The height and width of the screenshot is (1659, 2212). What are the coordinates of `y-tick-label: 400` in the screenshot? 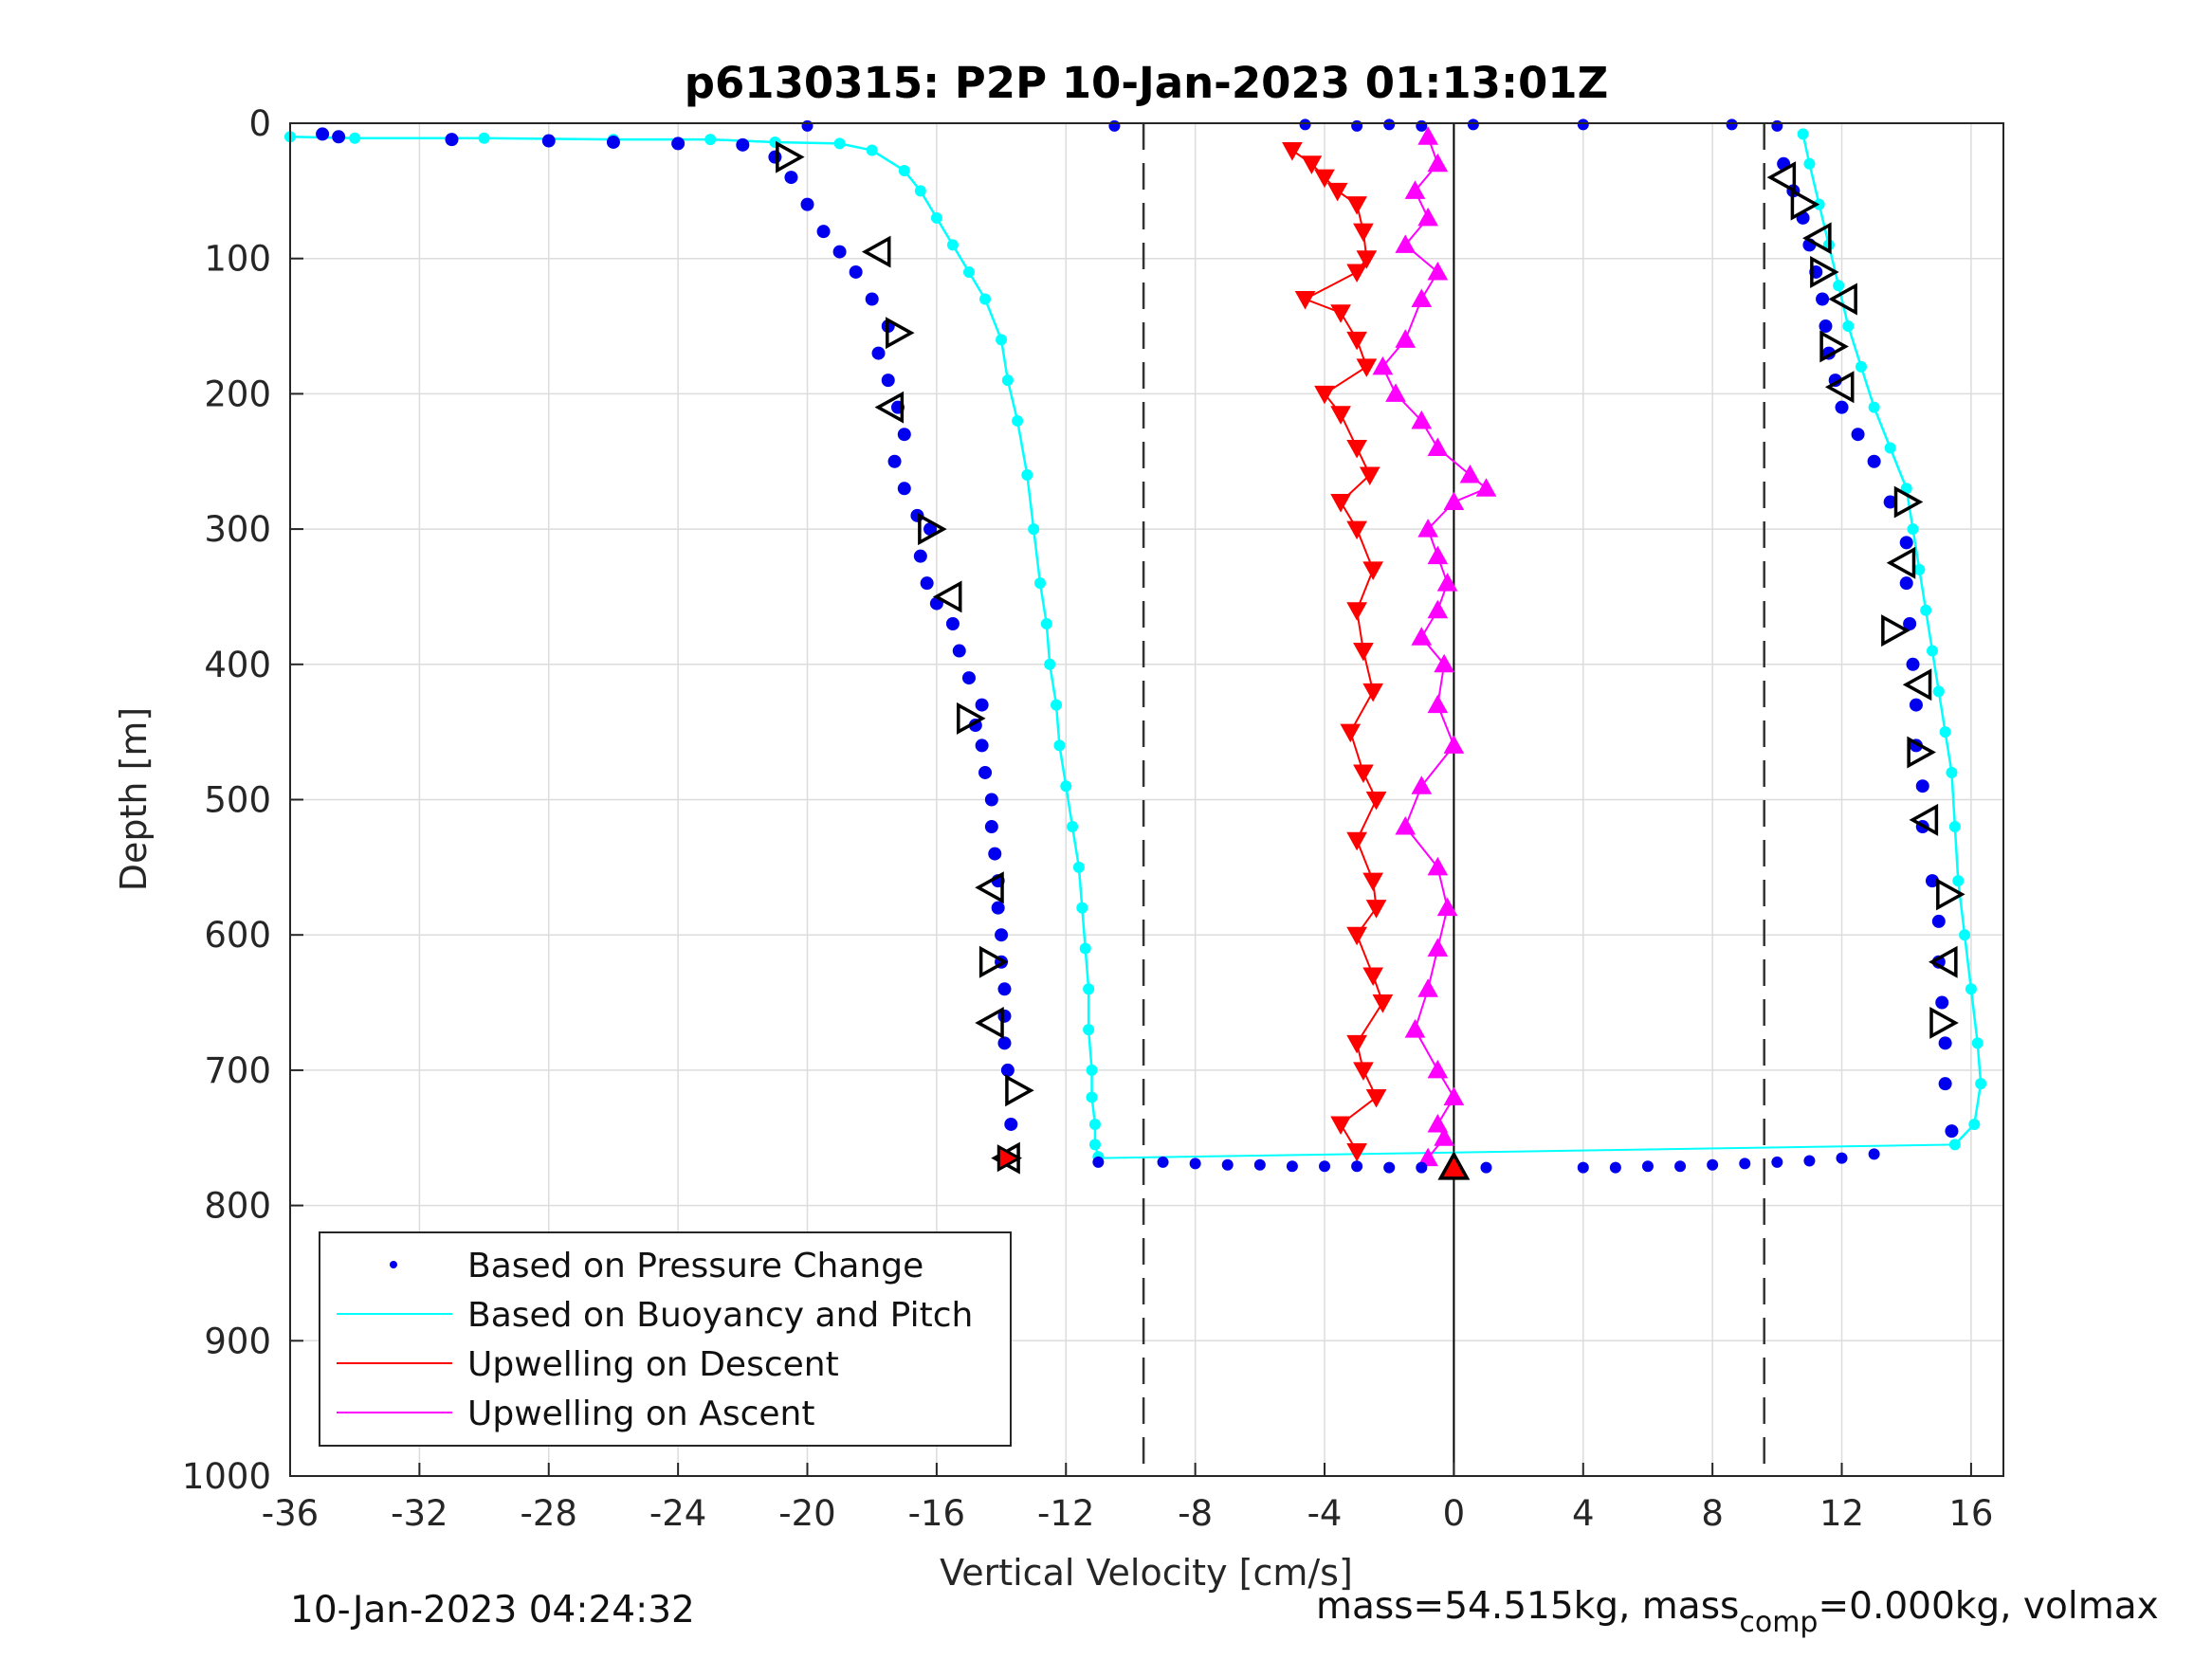 It's located at (237, 665).